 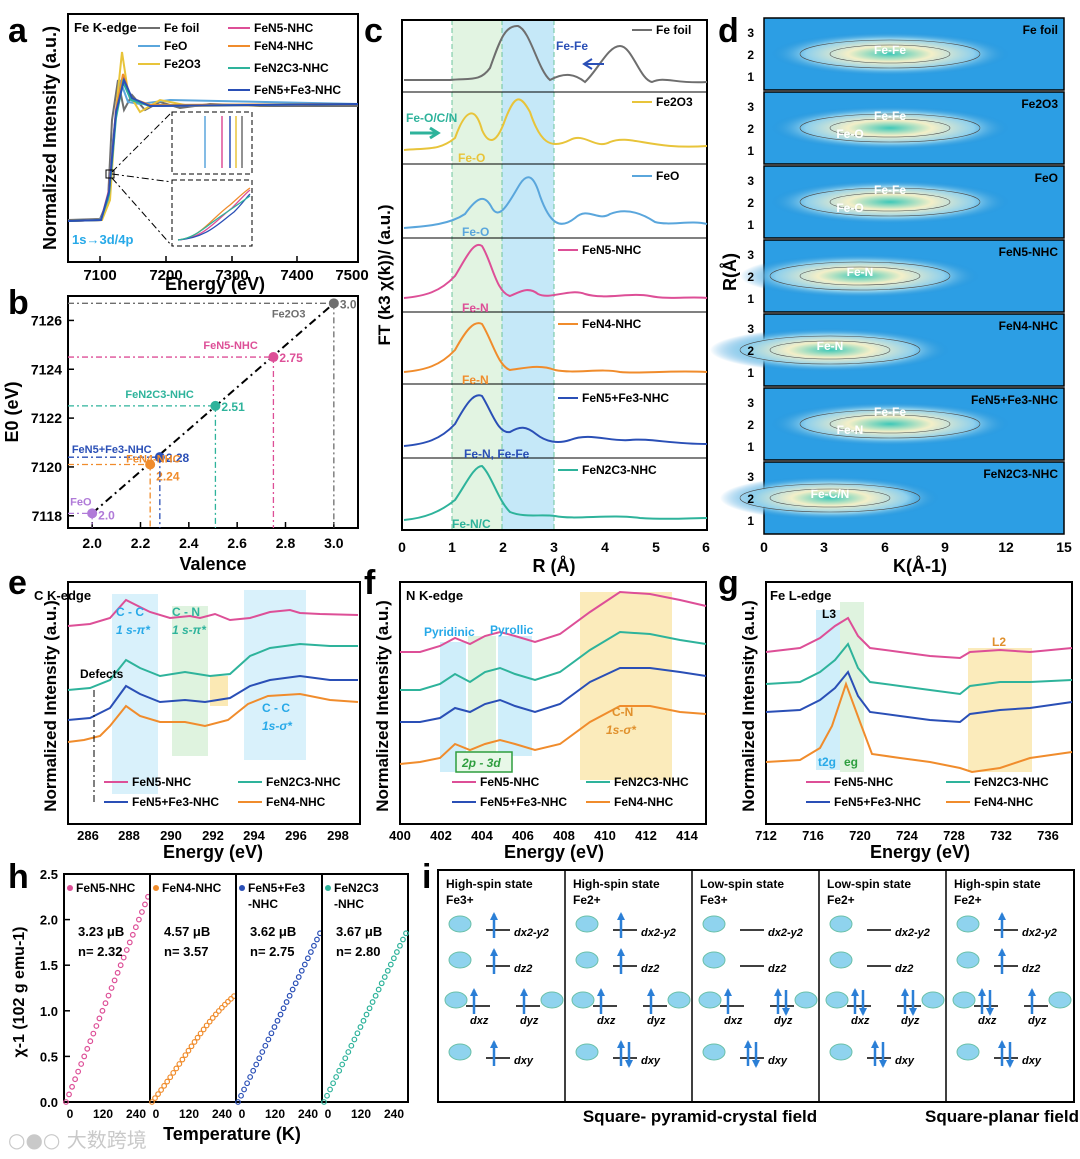 What do you see at coordinates (785, 933) in the screenshot?
I see `i-orbital-label: dx2-y2` at bounding box center [785, 933].